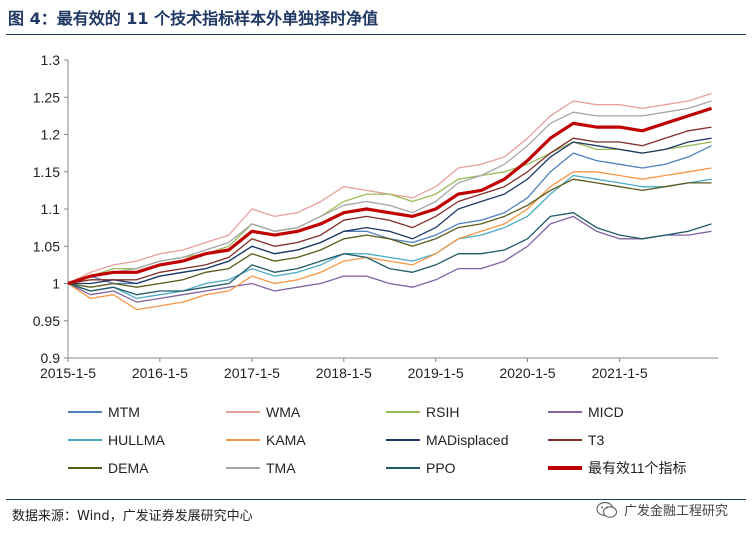 Image resolution: width=752 pixels, height=540 pixels. I want to click on y-tick-label: 1.15, so click(46, 172).